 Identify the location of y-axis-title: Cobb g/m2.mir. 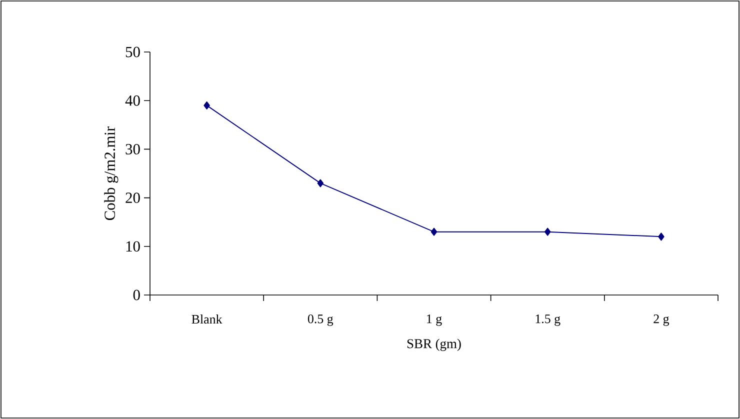
(111, 173).